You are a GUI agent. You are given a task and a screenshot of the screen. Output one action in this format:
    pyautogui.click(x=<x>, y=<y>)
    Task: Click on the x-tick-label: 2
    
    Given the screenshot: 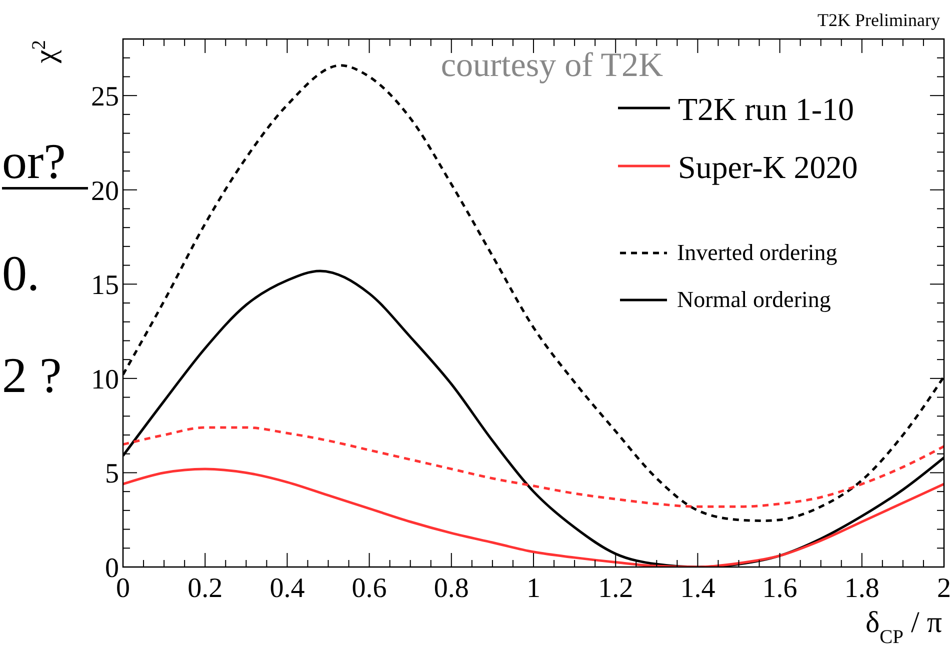 What is the action you would take?
    pyautogui.click(x=944, y=588)
    